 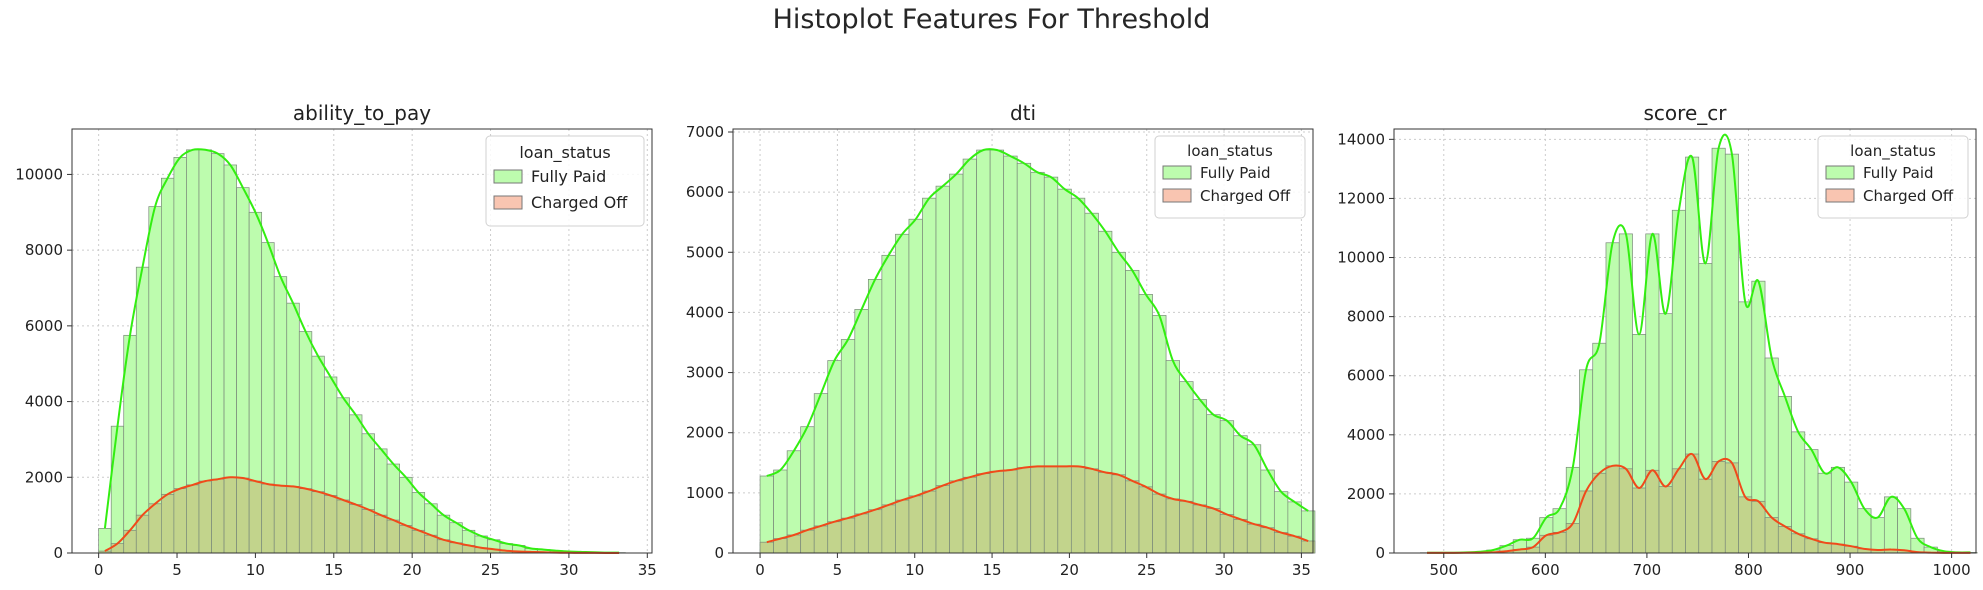 I want to click on x-tick-label: 15, so click(x=992, y=570).